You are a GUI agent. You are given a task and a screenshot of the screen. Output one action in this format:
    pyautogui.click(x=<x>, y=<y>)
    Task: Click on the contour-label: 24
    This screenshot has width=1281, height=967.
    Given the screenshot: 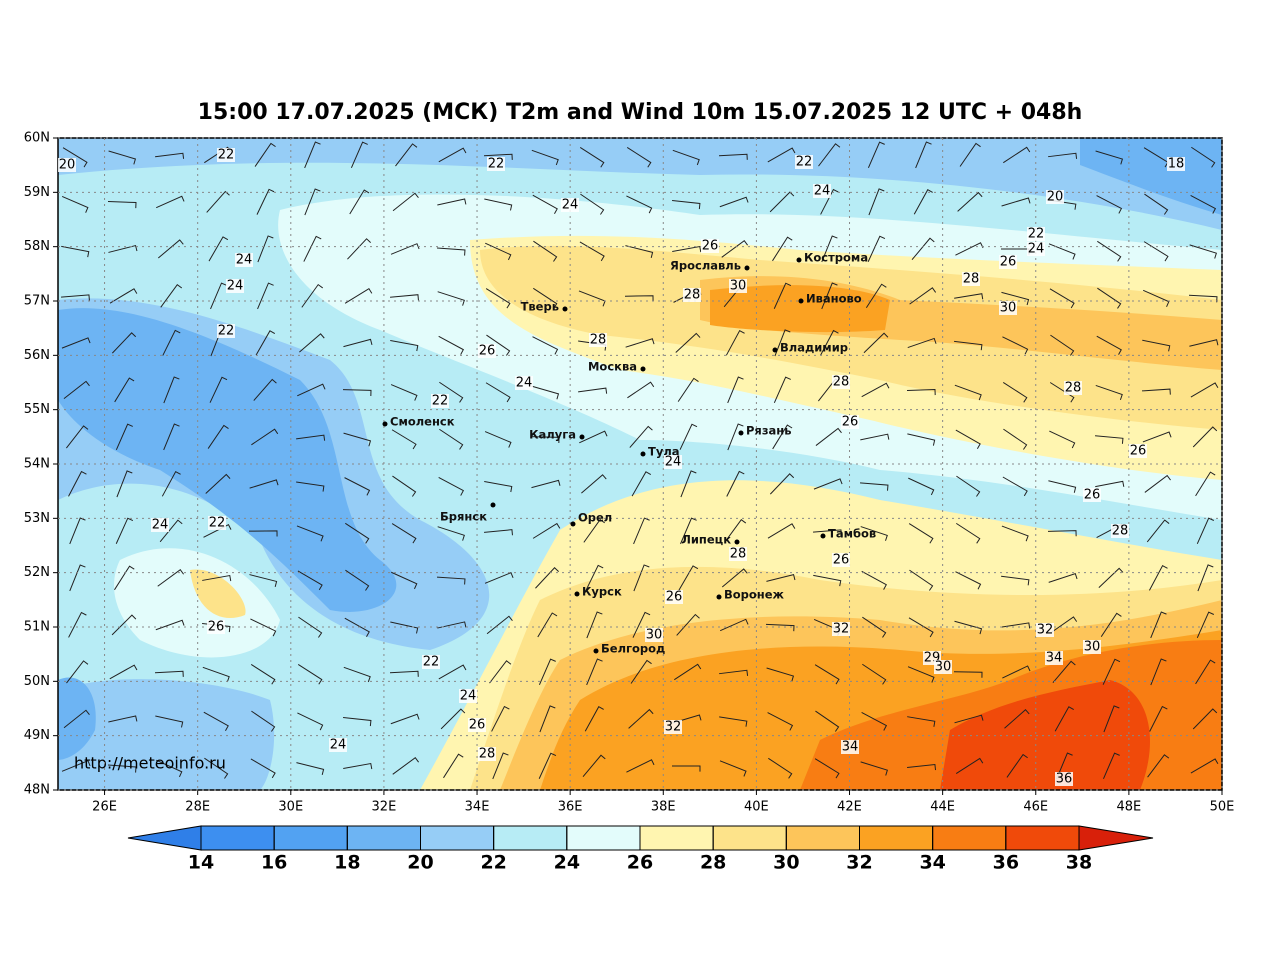 What is the action you would take?
    pyautogui.click(x=524, y=383)
    